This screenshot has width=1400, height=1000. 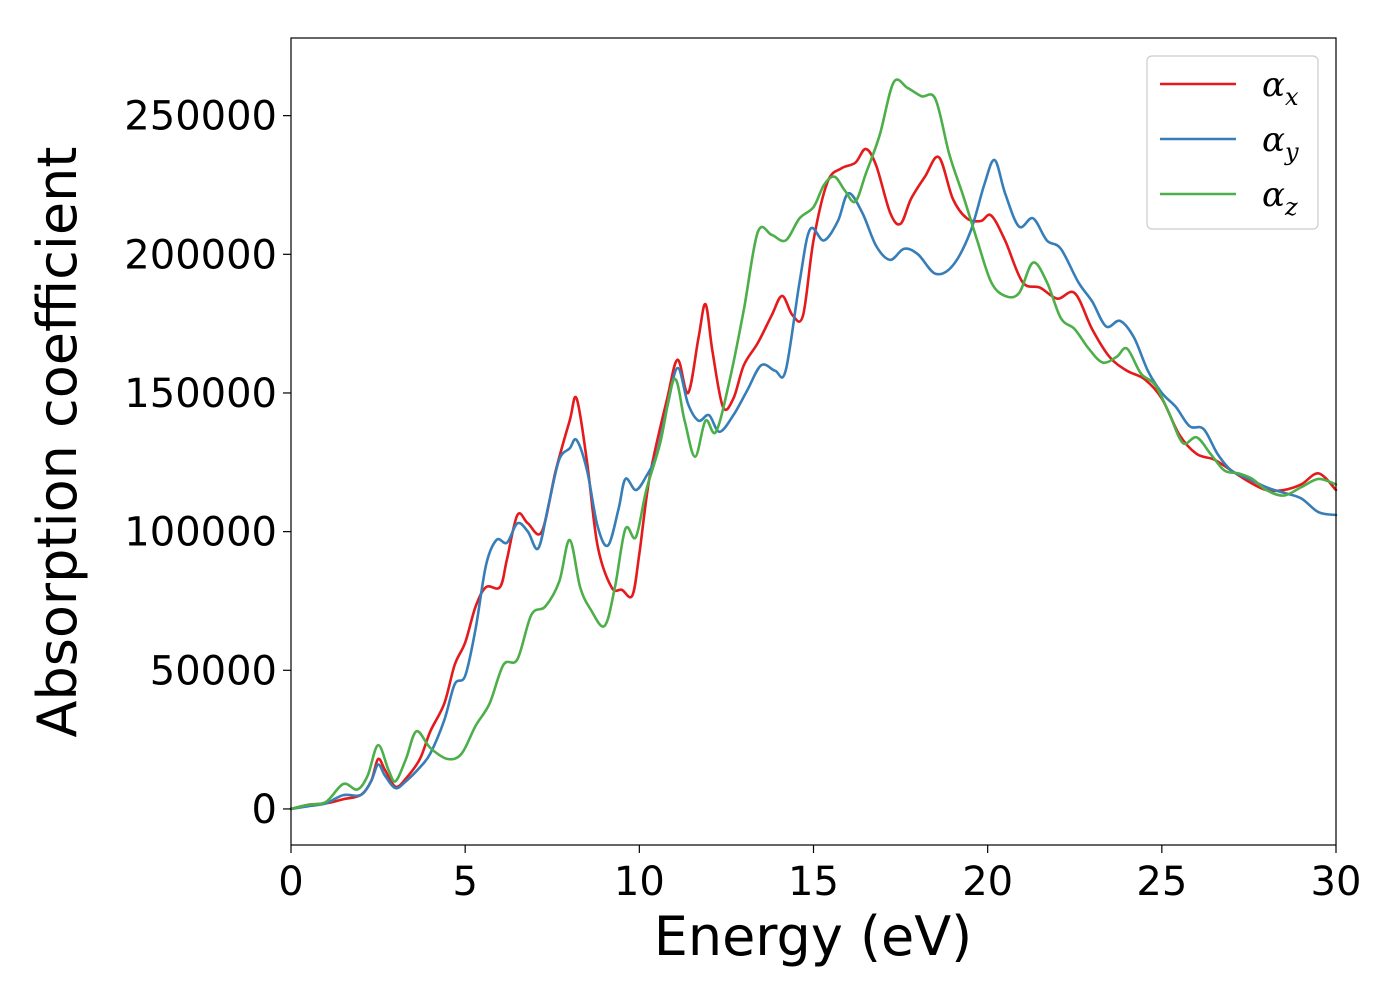 What do you see at coordinates (213, 671) in the screenshot?
I see `y-tick-label: 50000` at bounding box center [213, 671].